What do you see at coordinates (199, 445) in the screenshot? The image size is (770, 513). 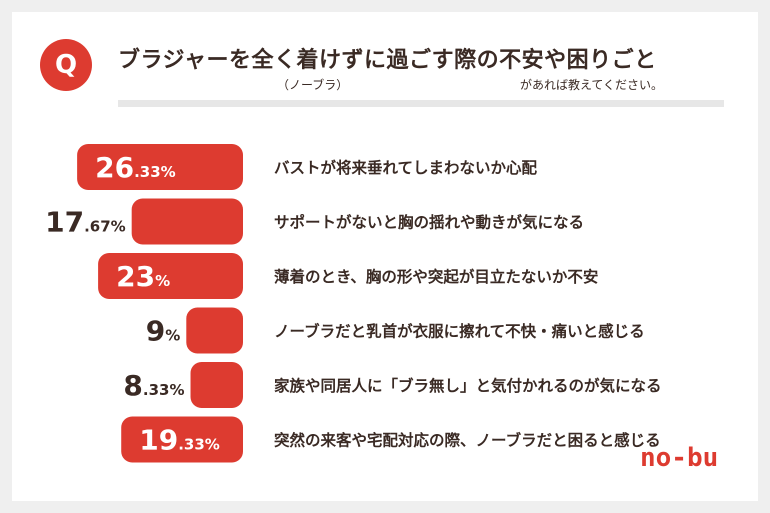 I see `bar-value-dec-6: .33%` at bounding box center [199, 445].